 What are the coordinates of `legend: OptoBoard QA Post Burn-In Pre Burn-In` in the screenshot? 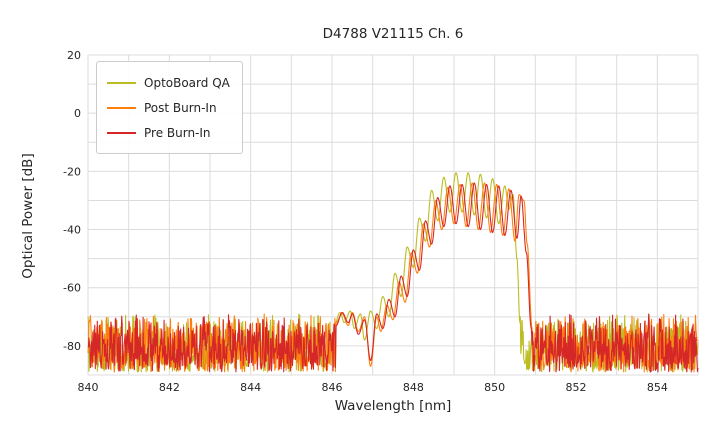 It's located at (169, 107).